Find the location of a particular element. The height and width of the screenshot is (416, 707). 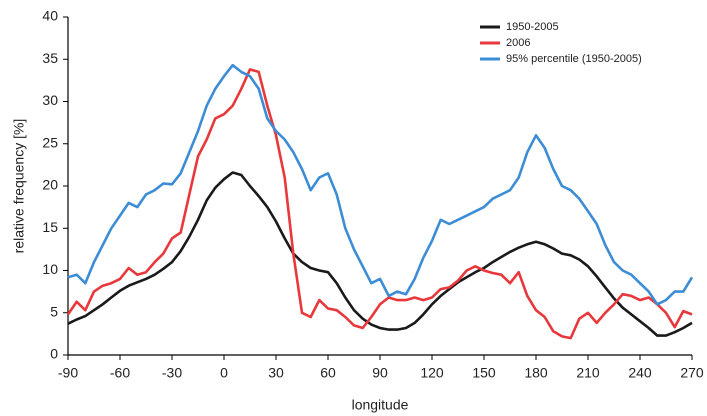

x-tick-label: 120 is located at coordinates (432, 373).